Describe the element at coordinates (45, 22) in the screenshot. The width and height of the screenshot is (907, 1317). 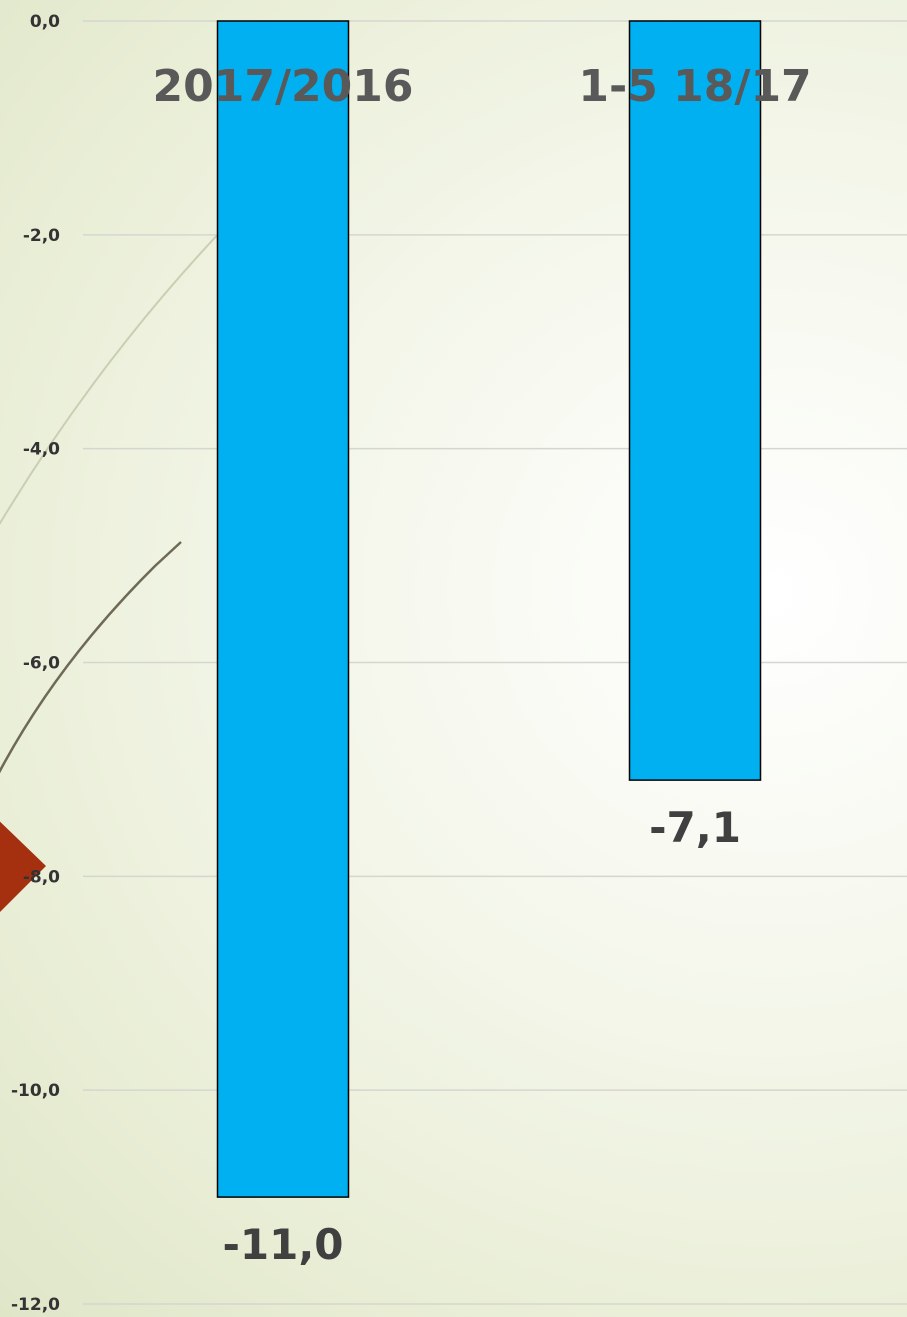
I see `y-tick-label: 0,0` at that location.